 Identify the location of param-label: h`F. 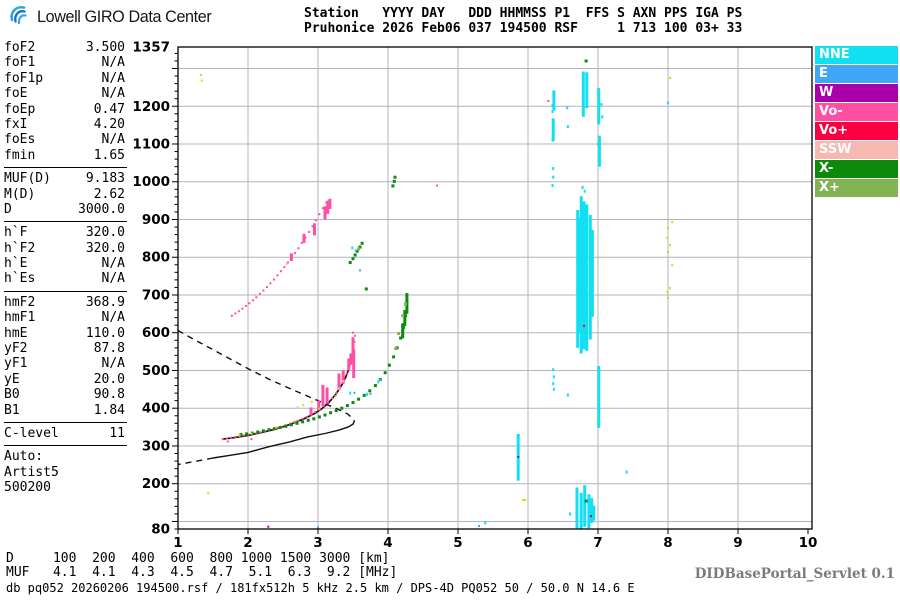
(16, 233).